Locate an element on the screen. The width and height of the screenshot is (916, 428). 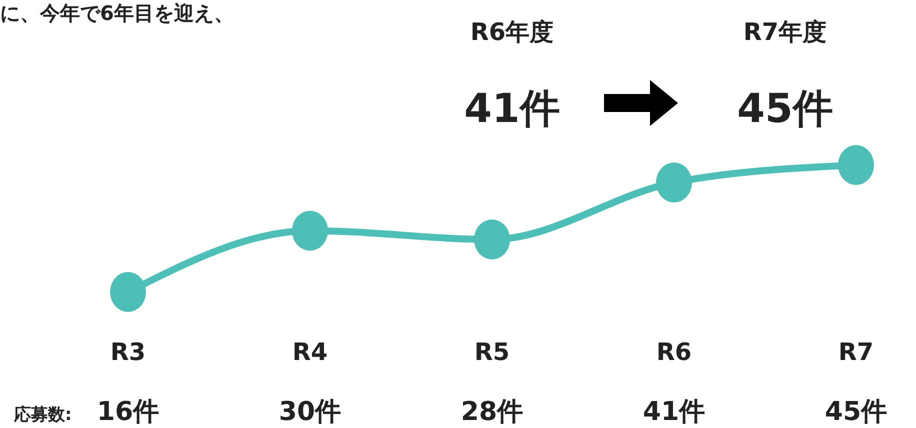
x-tick-label: R6 is located at coordinates (674, 352).